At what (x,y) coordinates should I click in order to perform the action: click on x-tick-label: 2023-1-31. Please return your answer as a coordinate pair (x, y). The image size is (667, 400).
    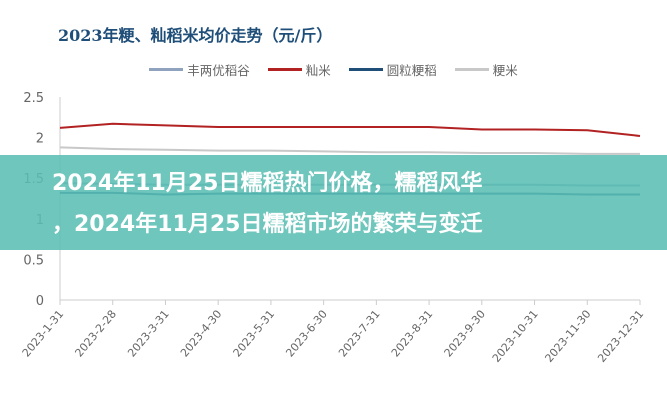
    Looking at the image, I should click on (43, 334).